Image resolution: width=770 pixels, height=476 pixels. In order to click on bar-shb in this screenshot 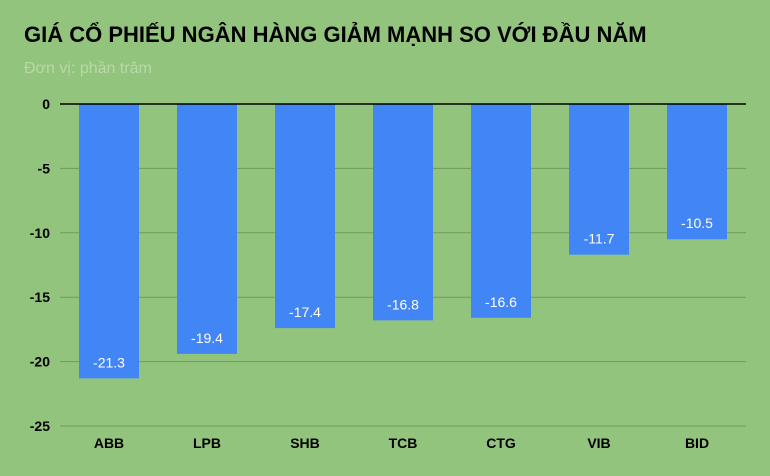, I will do `click(305, 216)`.